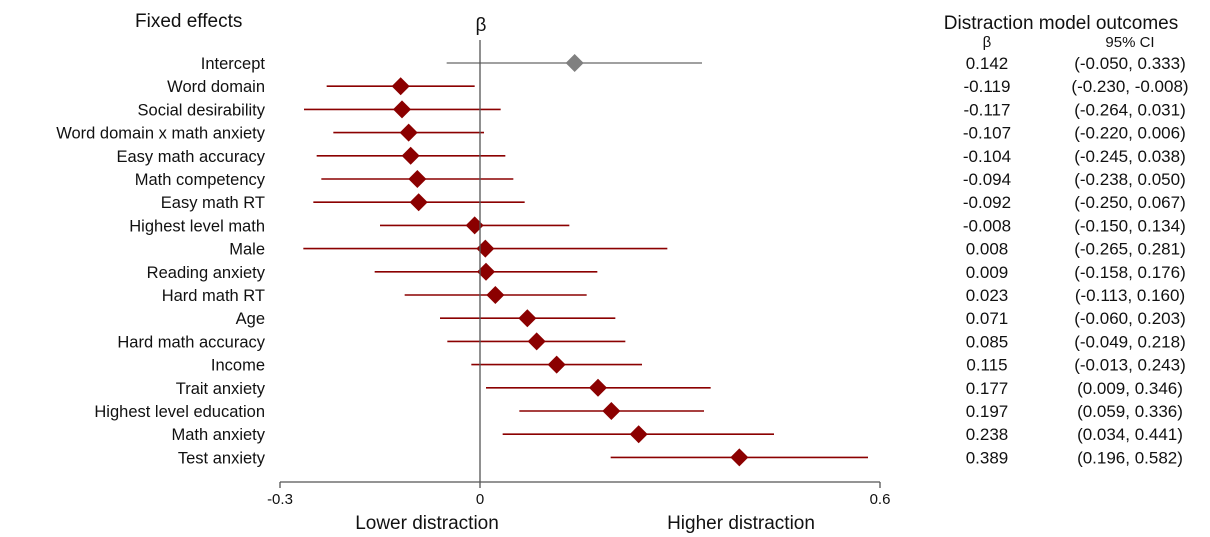 This screenshot has height=537, width=1210. What do you see at coordinates (662, 109) in the screenshot?
I see `forest-row: Social desirability -0.117 (-0.264, 0.031)` at bounding box center [662, 109].